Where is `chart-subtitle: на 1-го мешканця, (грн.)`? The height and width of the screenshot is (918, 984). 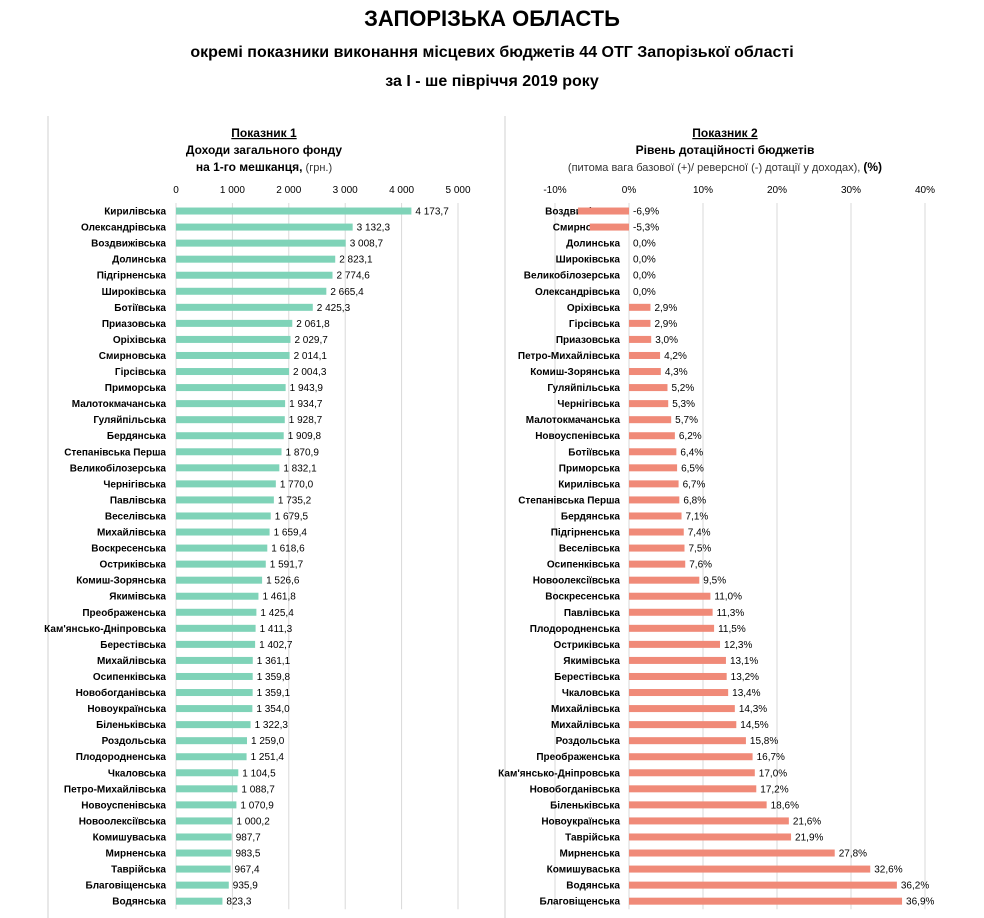
chart-subtitle: на 1-го мешканця, (грн.) is located at coordinates (264, 167).